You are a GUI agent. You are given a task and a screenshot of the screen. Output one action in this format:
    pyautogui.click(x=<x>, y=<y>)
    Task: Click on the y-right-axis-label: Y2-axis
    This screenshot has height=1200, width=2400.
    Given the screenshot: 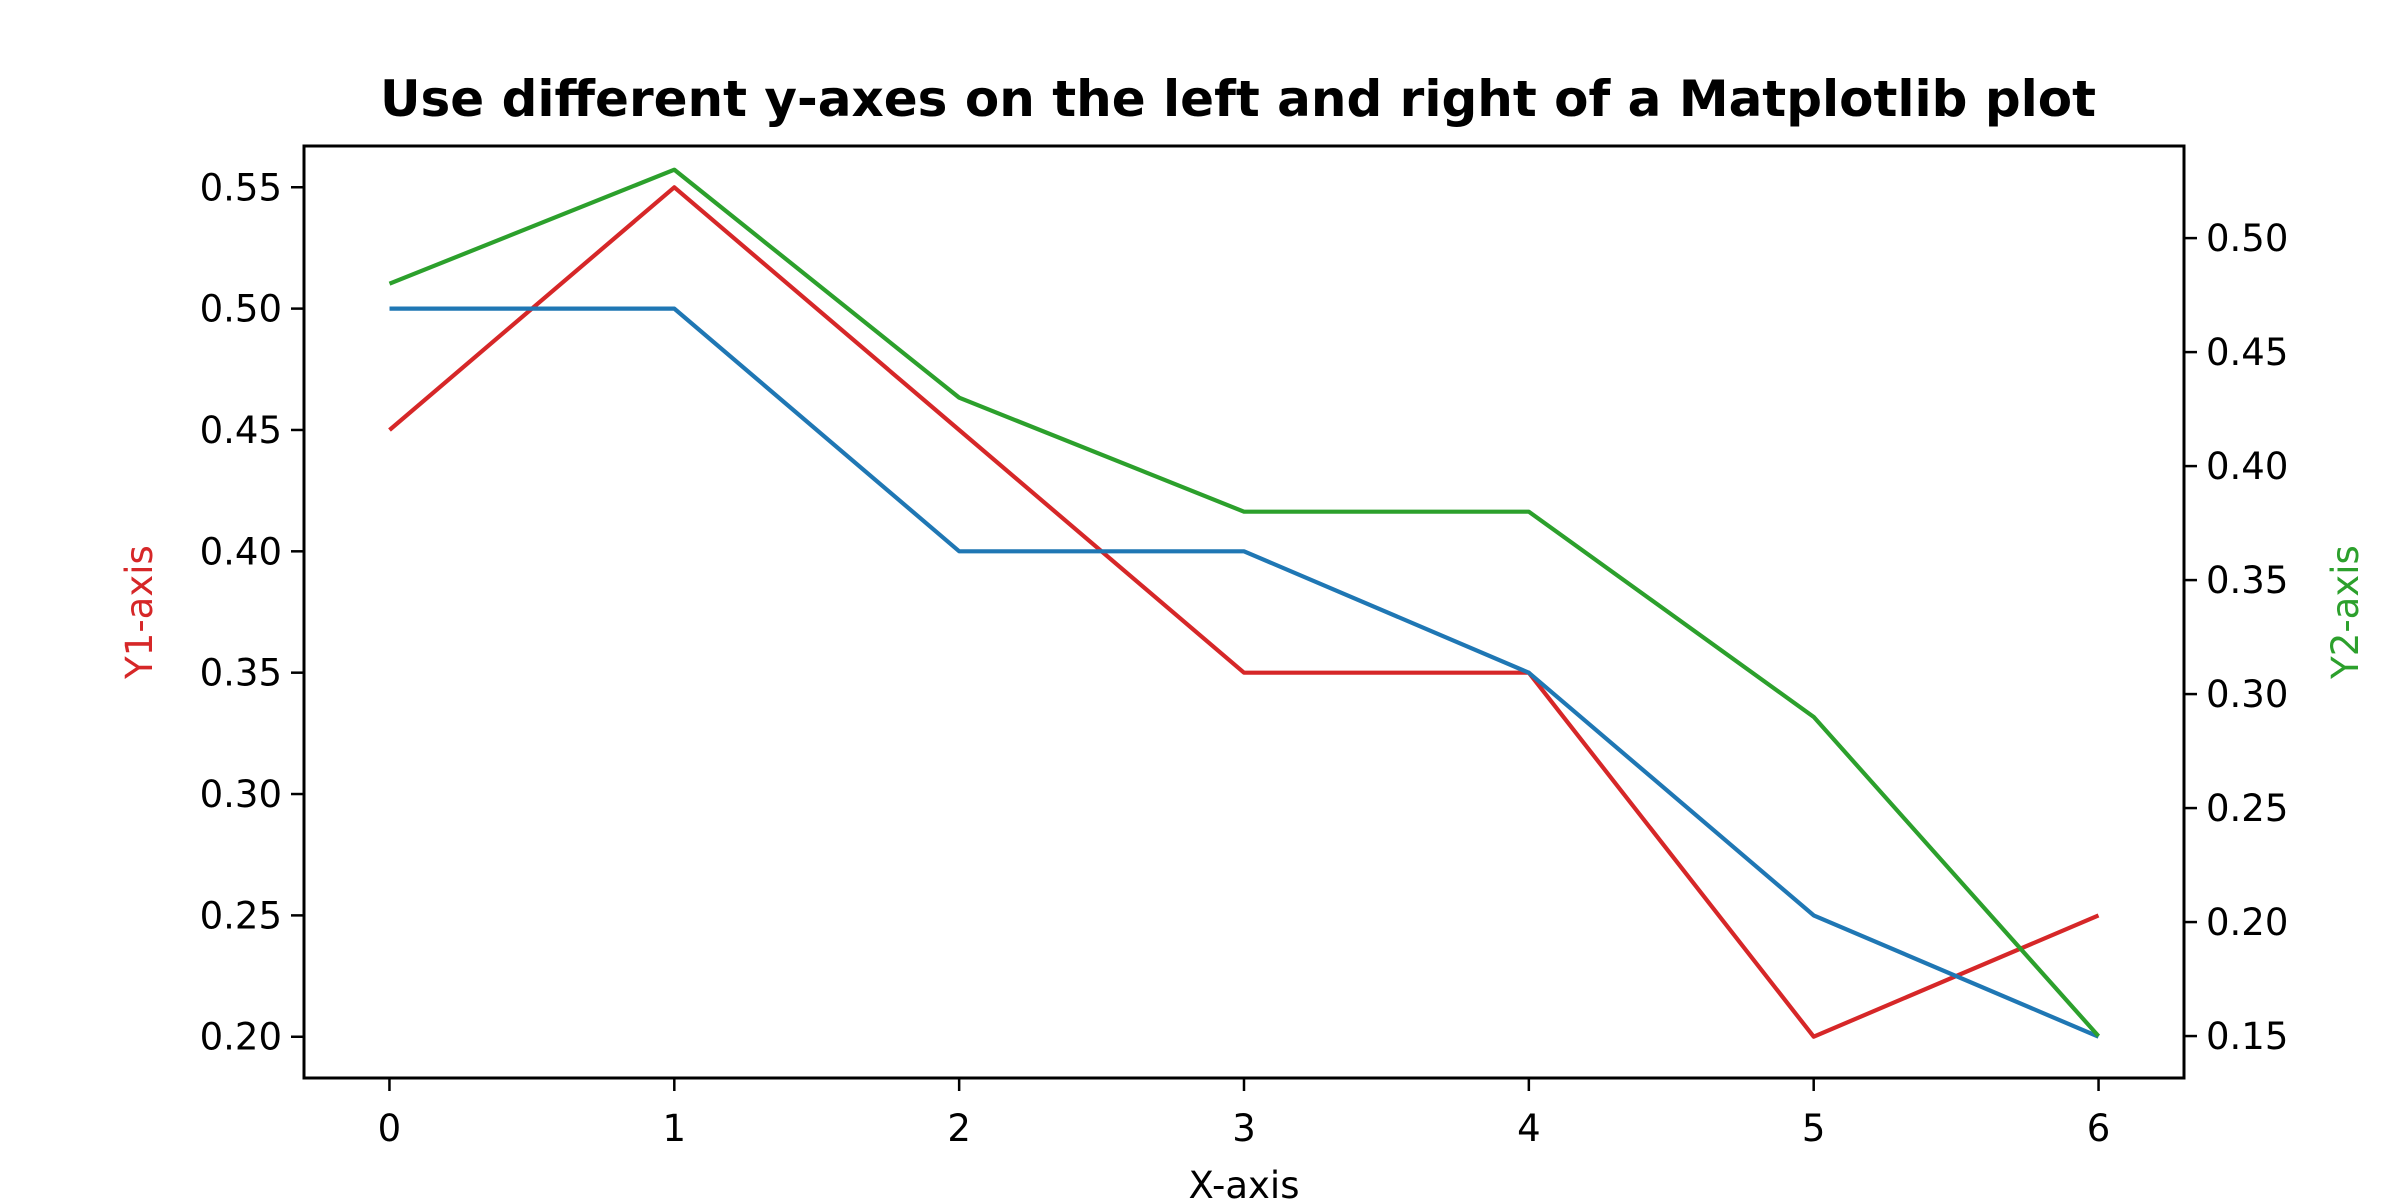 What is the action you would take?
    pyautogui.click(x=2345, y=612)
    